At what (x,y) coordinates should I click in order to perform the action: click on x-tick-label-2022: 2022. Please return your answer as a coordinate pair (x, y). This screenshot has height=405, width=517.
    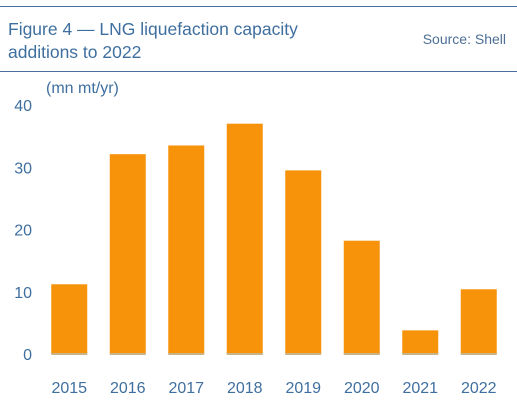
    Looking at the image, I should click on (479, 388).